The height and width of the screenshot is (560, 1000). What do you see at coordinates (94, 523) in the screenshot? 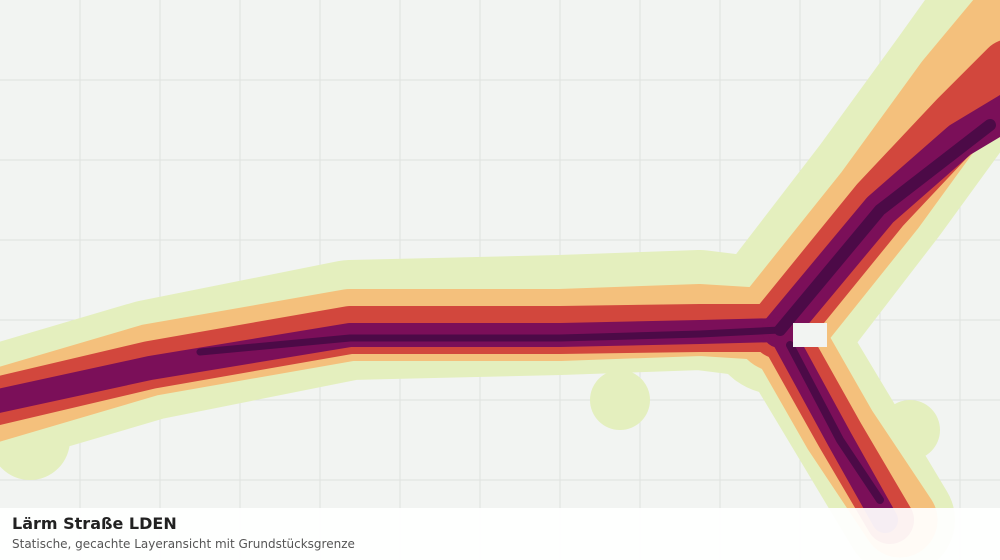
I see `legend-title: Lärm Straße LDEN` at bounding box center [94, 523].